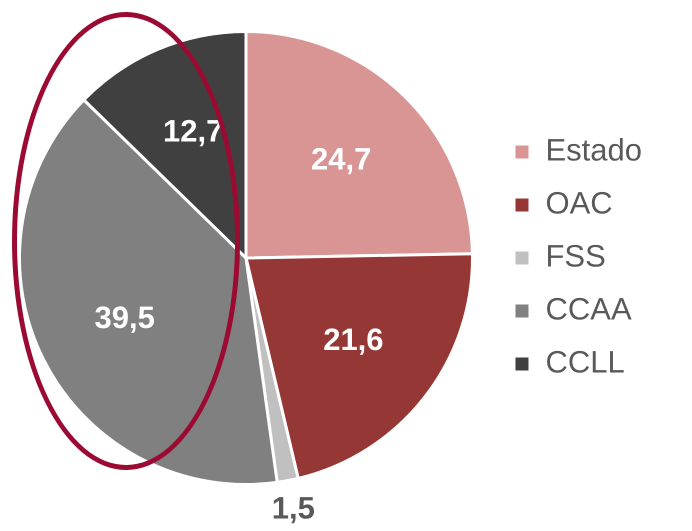 This screenshot has height=531, width=692. Describe the element at coordinates (353, 339) in the screenshot. I see `data-label: 21,6` at that location.